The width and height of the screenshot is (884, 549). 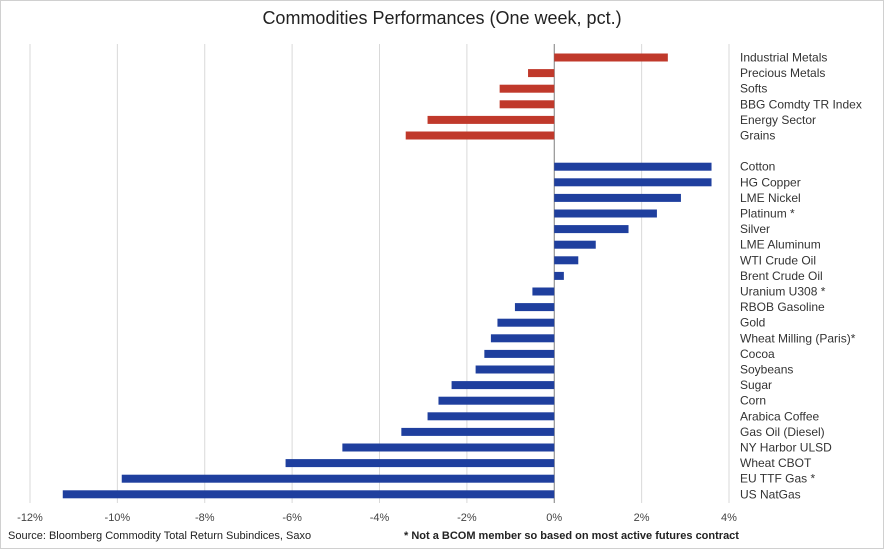 I want to click on category-label: Corn, so click(x=753, y=401).